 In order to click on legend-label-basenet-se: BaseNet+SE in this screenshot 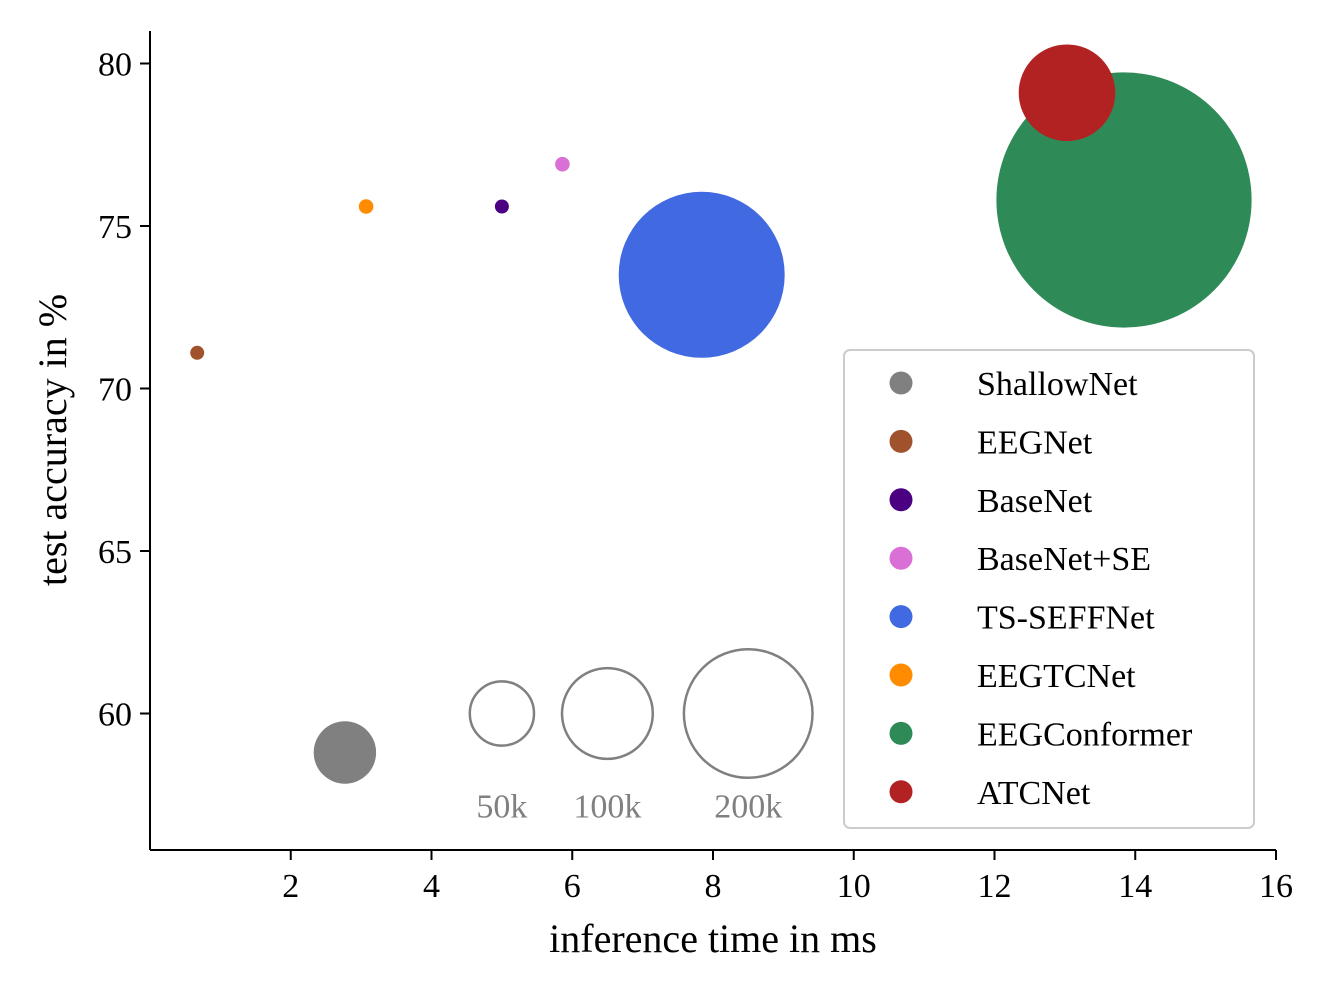, I will do `click(1064, 559)`.